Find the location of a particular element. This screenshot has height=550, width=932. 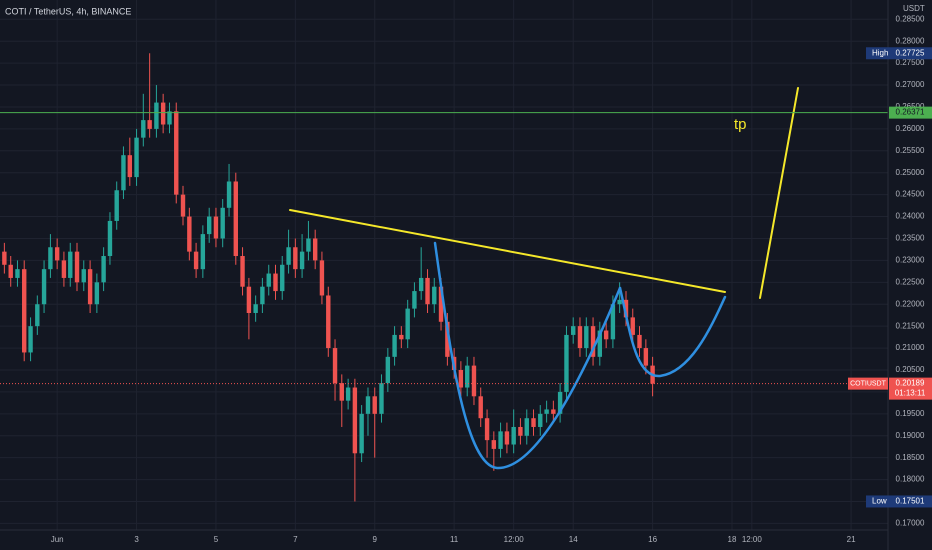

countdown: 01:13:11 is located at coordinates (910, 393).